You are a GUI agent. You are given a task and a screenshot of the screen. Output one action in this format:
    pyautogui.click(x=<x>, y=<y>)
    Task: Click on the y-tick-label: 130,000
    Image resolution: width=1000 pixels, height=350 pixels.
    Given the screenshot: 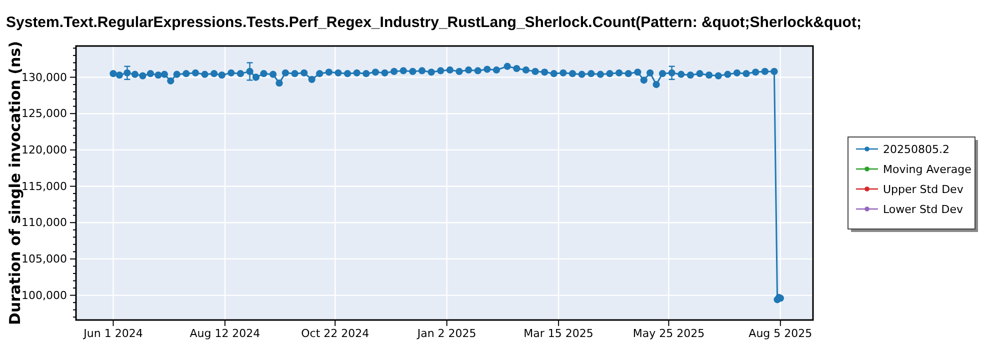 What is the action you would take?
    pyautogui.click(x=44, y=77)
    